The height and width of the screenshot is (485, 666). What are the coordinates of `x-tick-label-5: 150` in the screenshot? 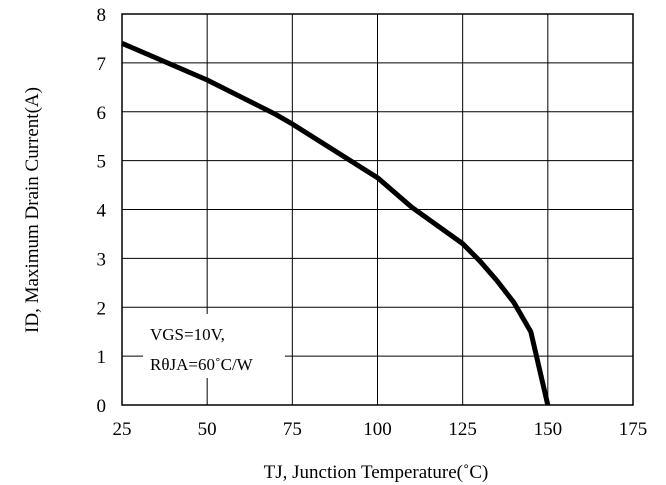 It's located at (548, 429).